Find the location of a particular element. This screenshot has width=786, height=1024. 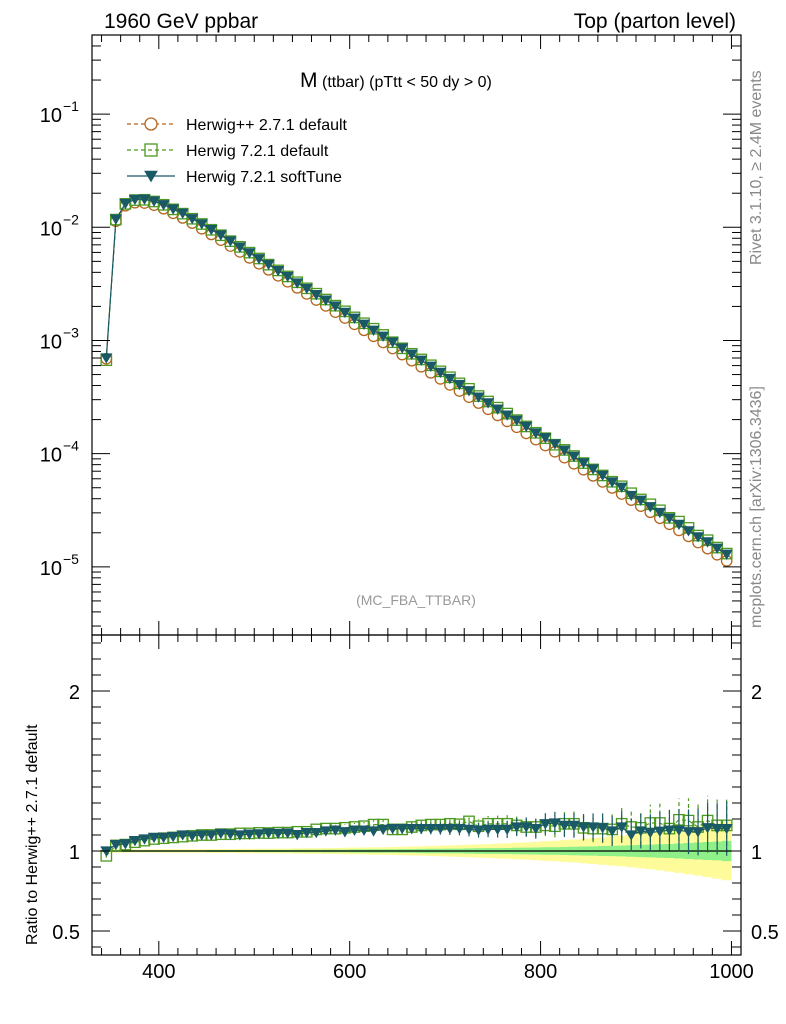

x-tick-label: 600 is located at coordinates (349, 972).